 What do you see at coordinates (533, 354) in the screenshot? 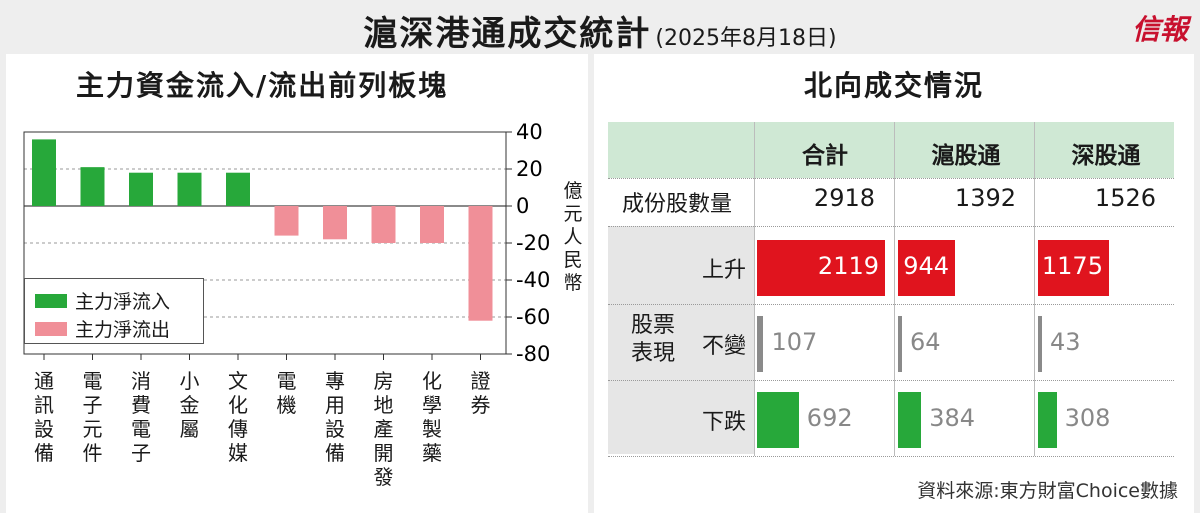
I see `y-tick-label: -80` at bounding box center [533, 354].